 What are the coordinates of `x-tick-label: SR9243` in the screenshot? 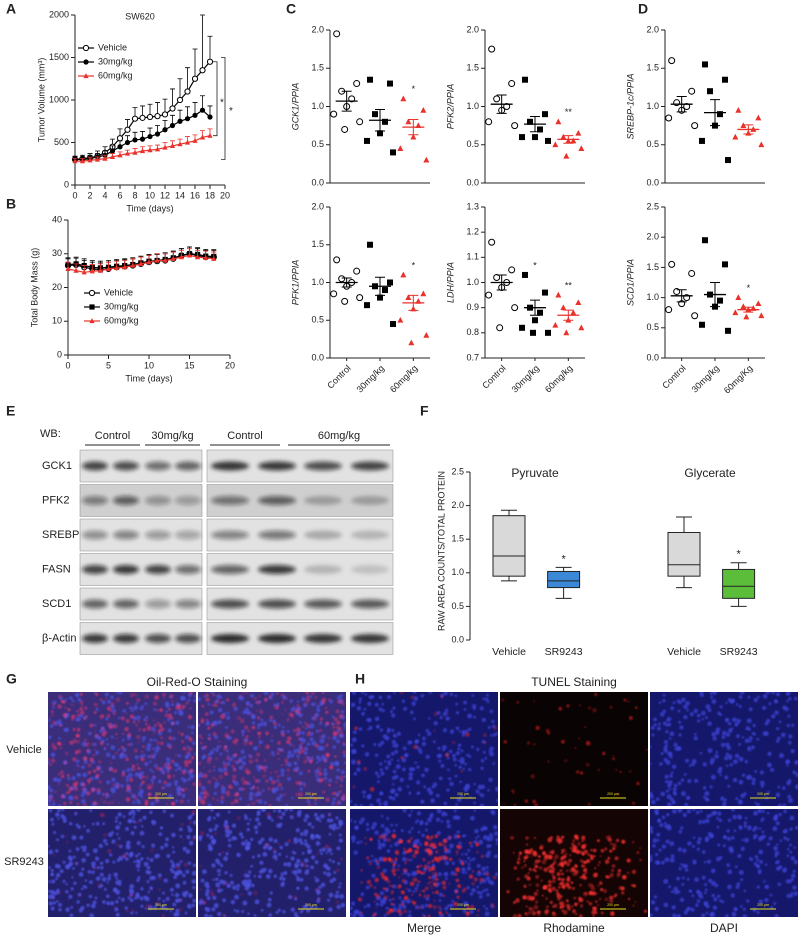 It's located at (739, 652).